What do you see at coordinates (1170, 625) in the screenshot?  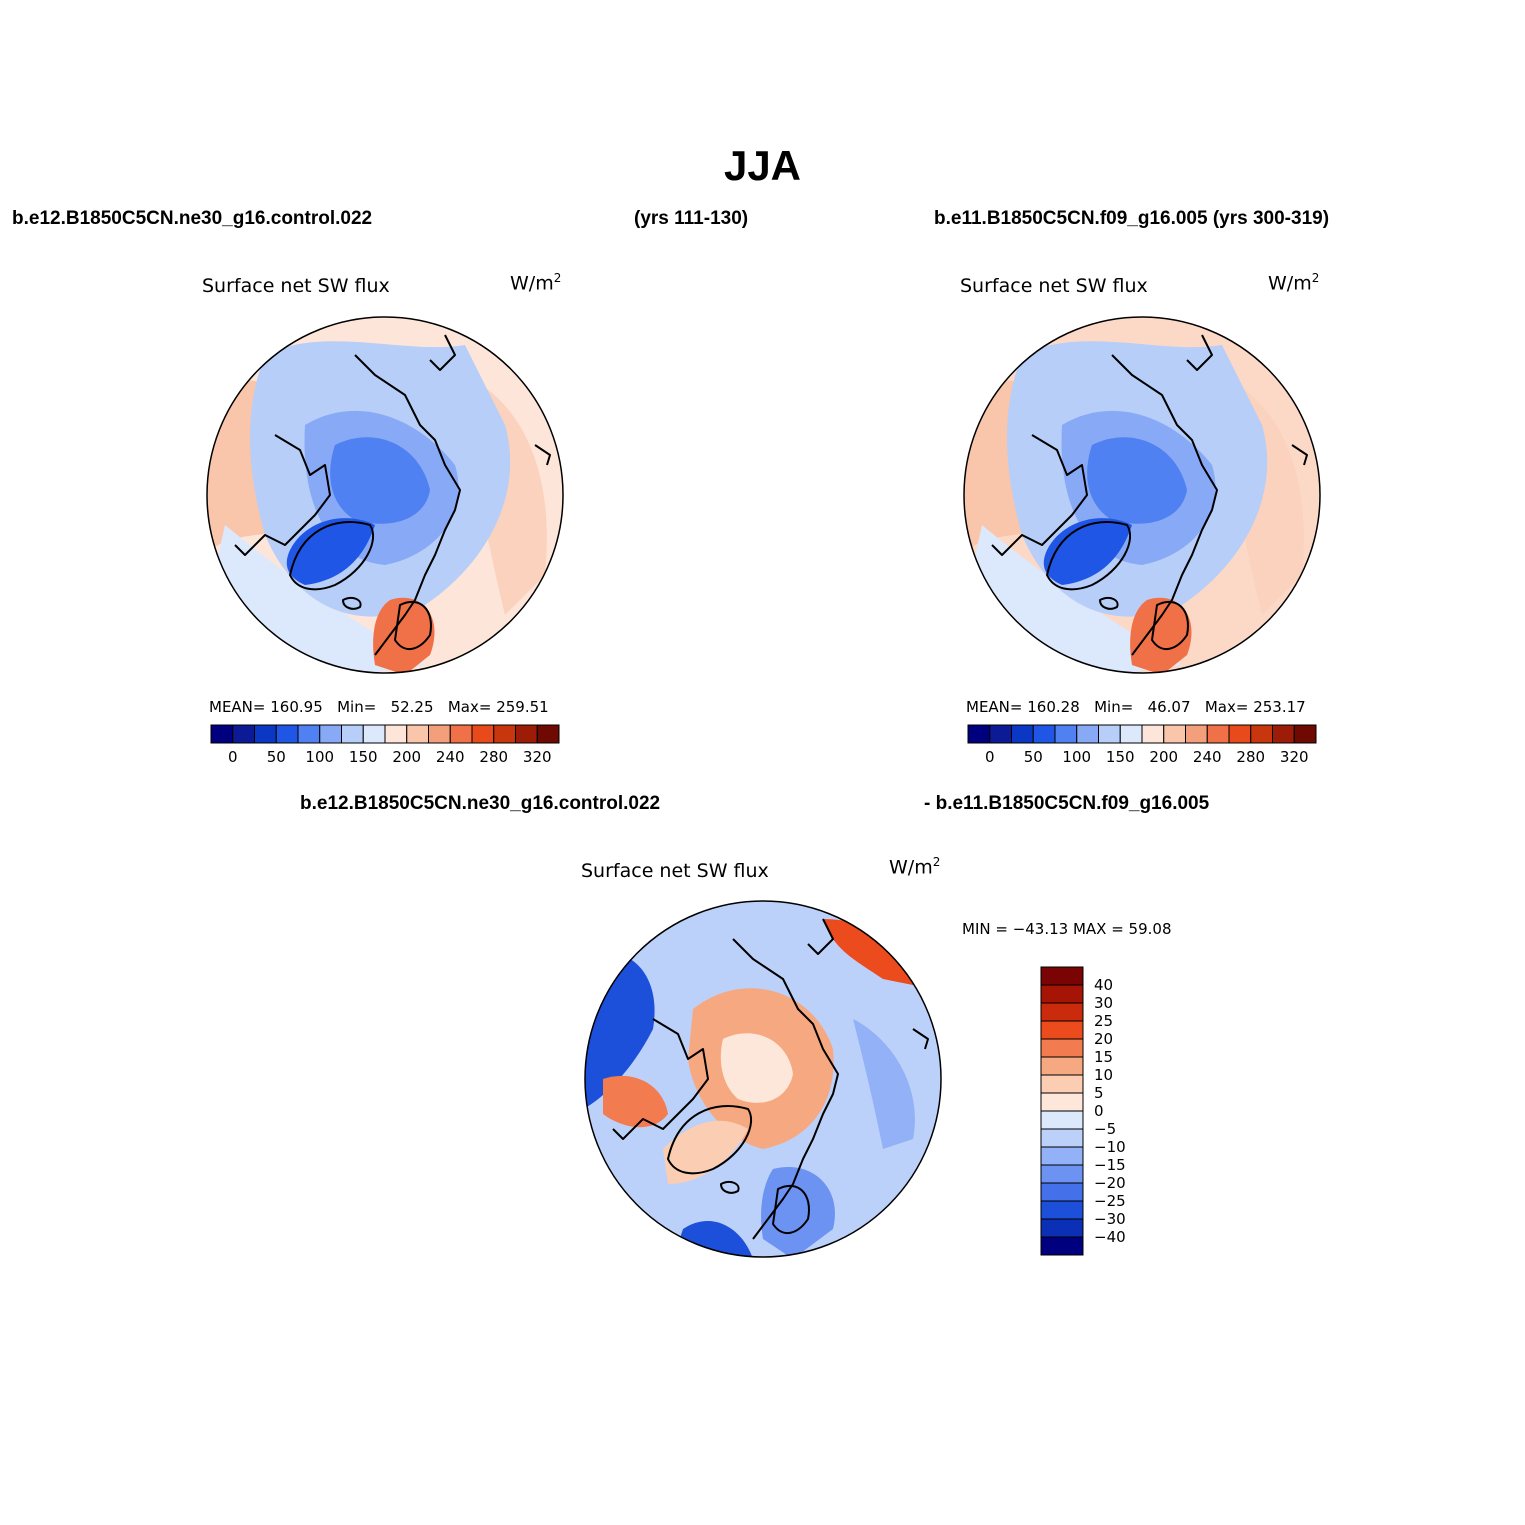 I see `scandinavia-coastline` at bounding box center [1170, 625].